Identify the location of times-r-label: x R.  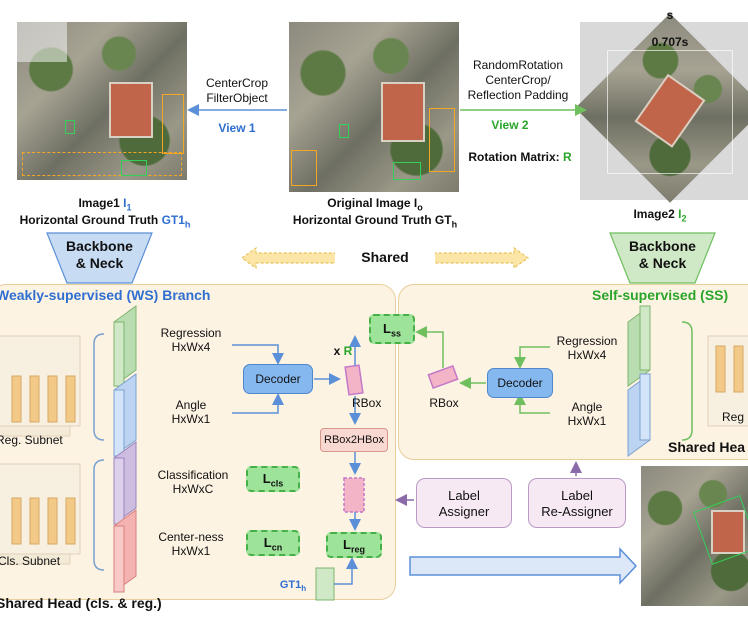
(343, 351).